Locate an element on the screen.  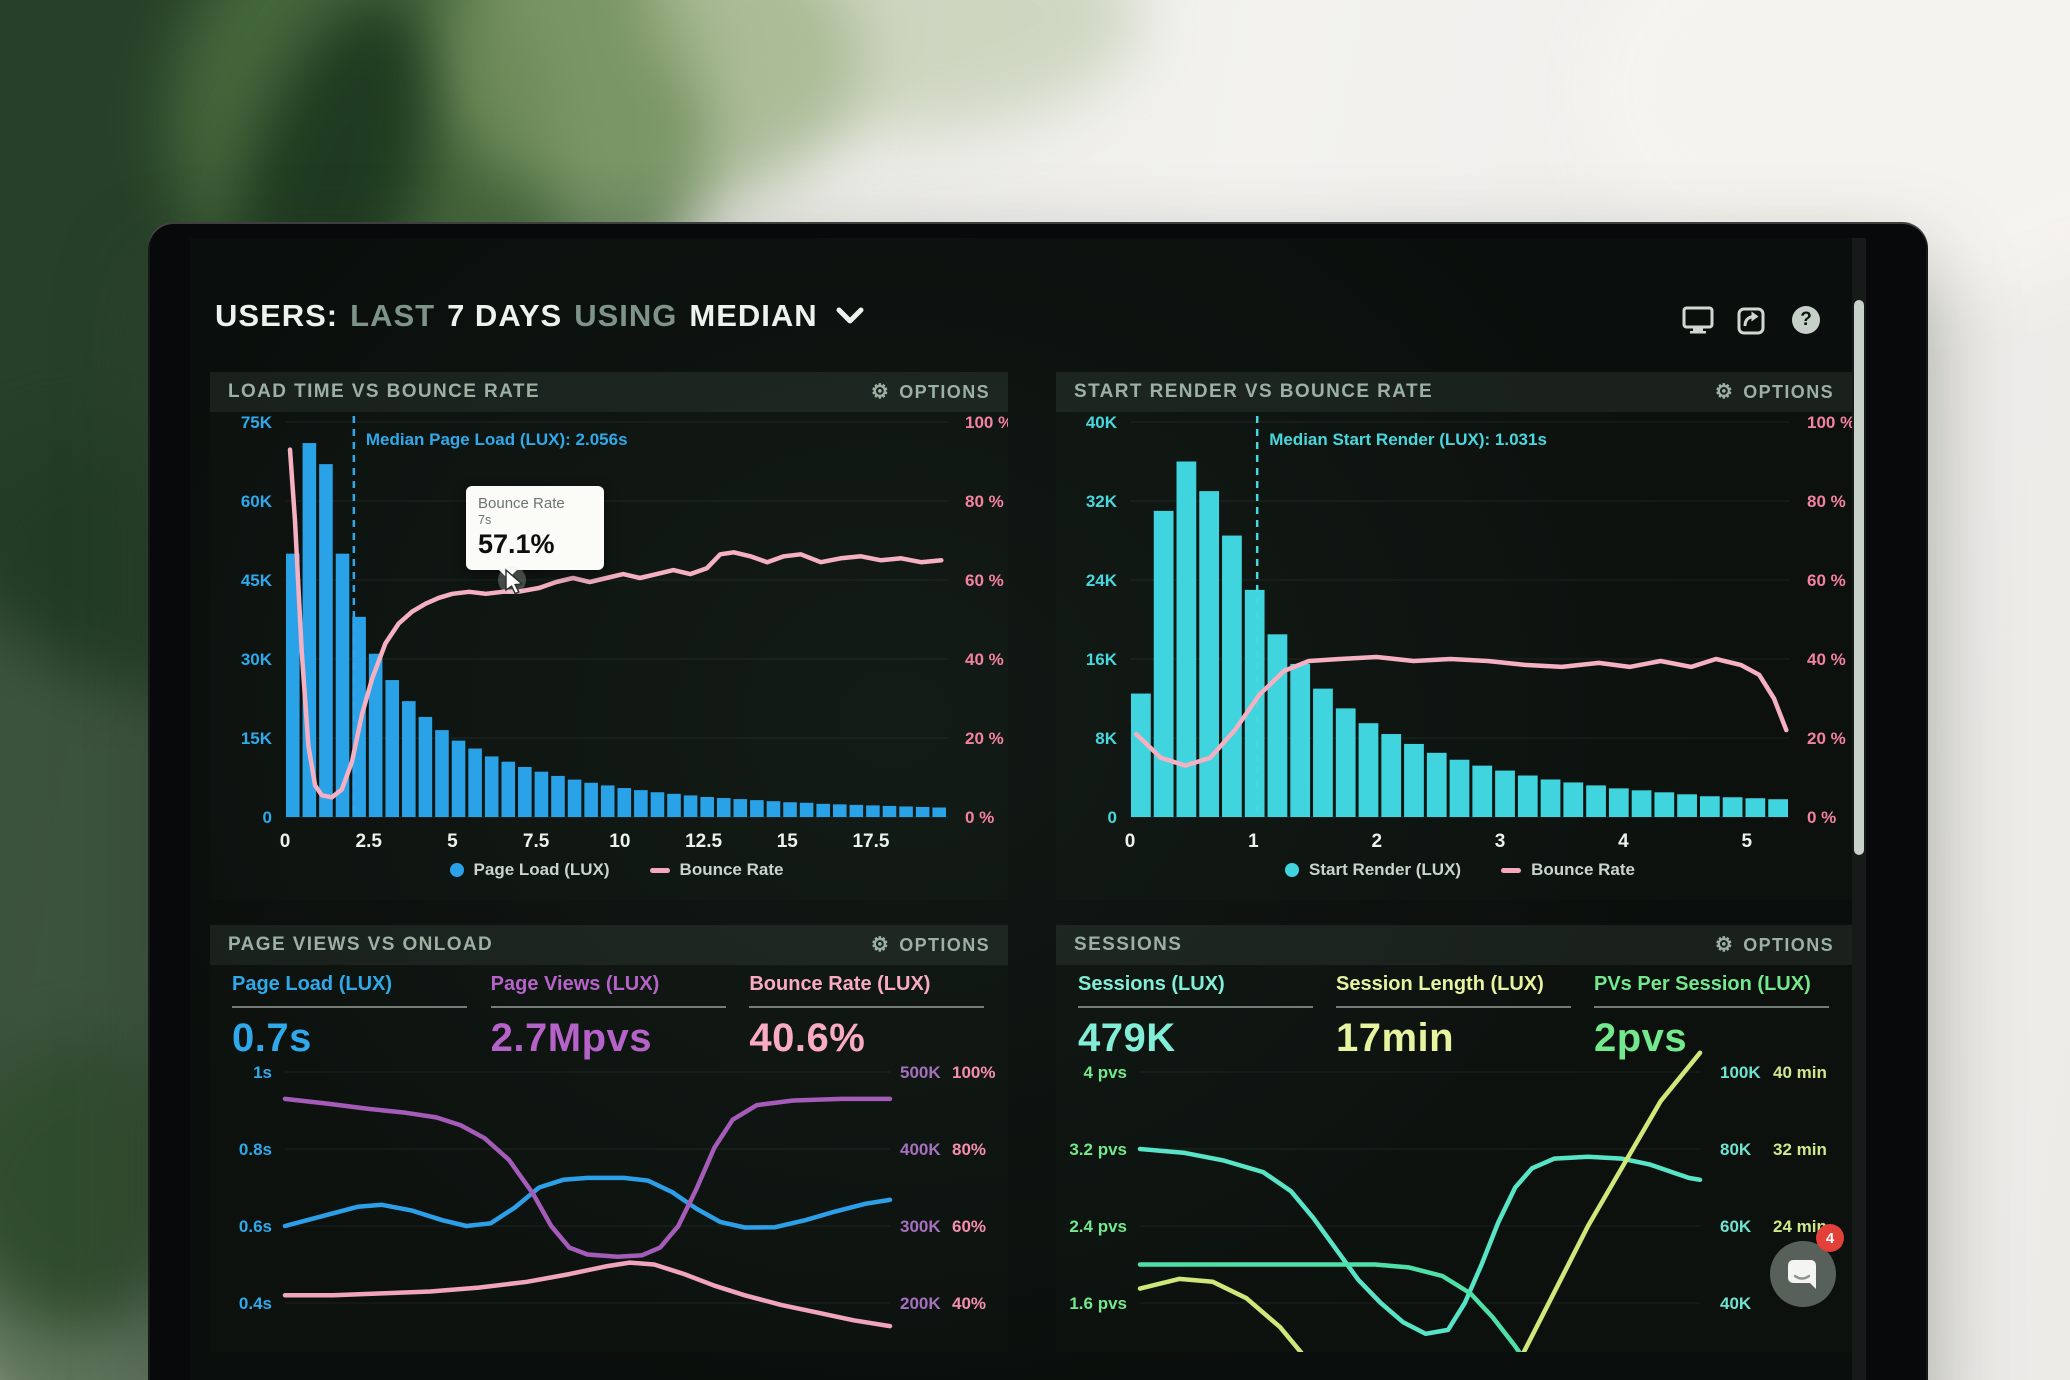
scrollbar-thumb is located at coordinates (1859, 577).